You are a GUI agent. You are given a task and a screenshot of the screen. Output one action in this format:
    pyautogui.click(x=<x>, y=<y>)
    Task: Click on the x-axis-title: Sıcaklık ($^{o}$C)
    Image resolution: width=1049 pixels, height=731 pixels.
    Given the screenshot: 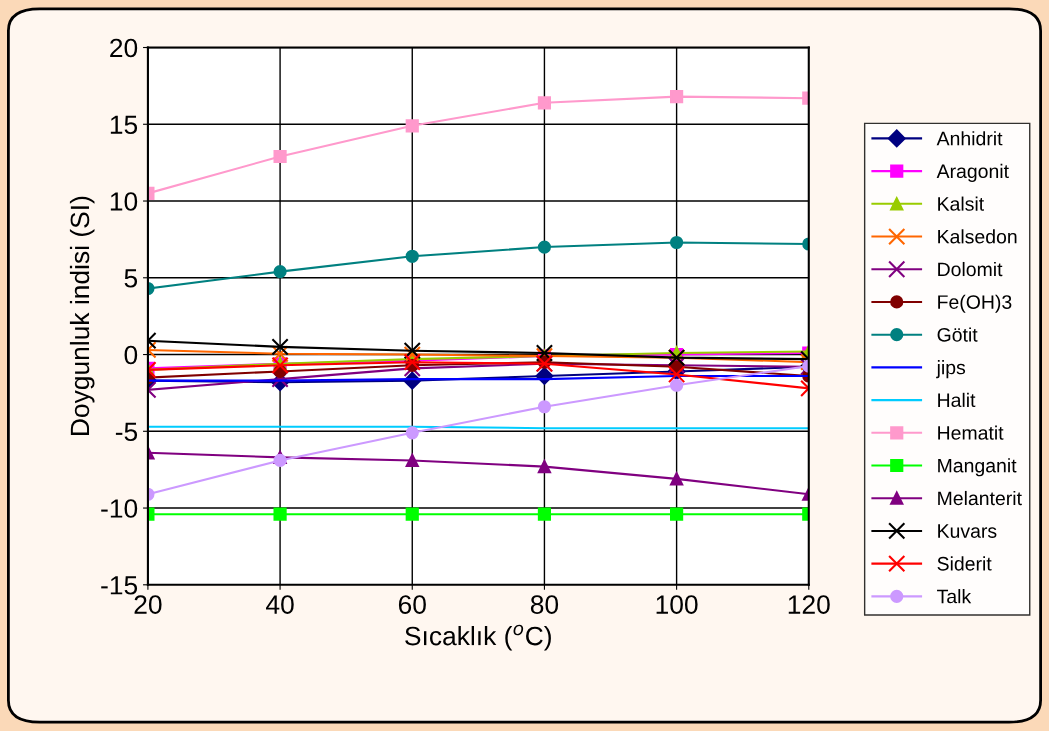 What is the action you would take?
    pyautogui.click(x=478, y=637)
    